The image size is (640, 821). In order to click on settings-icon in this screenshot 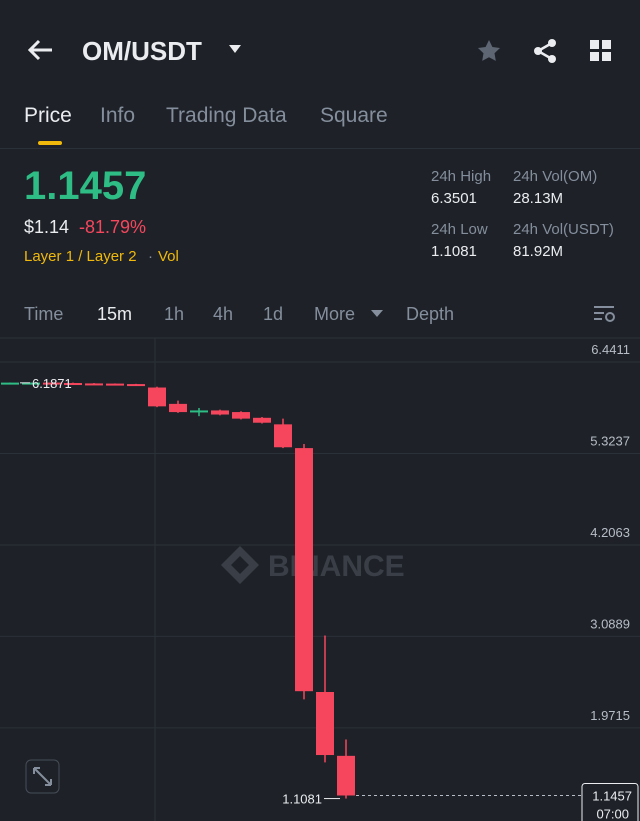, I will do `click(605, 314)`.